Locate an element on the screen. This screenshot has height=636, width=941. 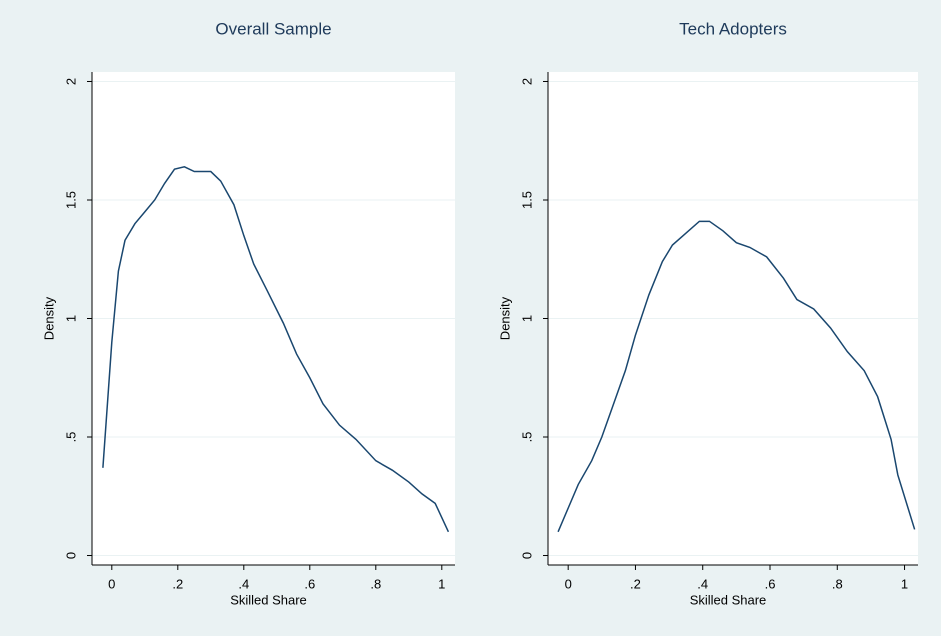
chart-title: Overall Sample is located at coordinates (273, 28).